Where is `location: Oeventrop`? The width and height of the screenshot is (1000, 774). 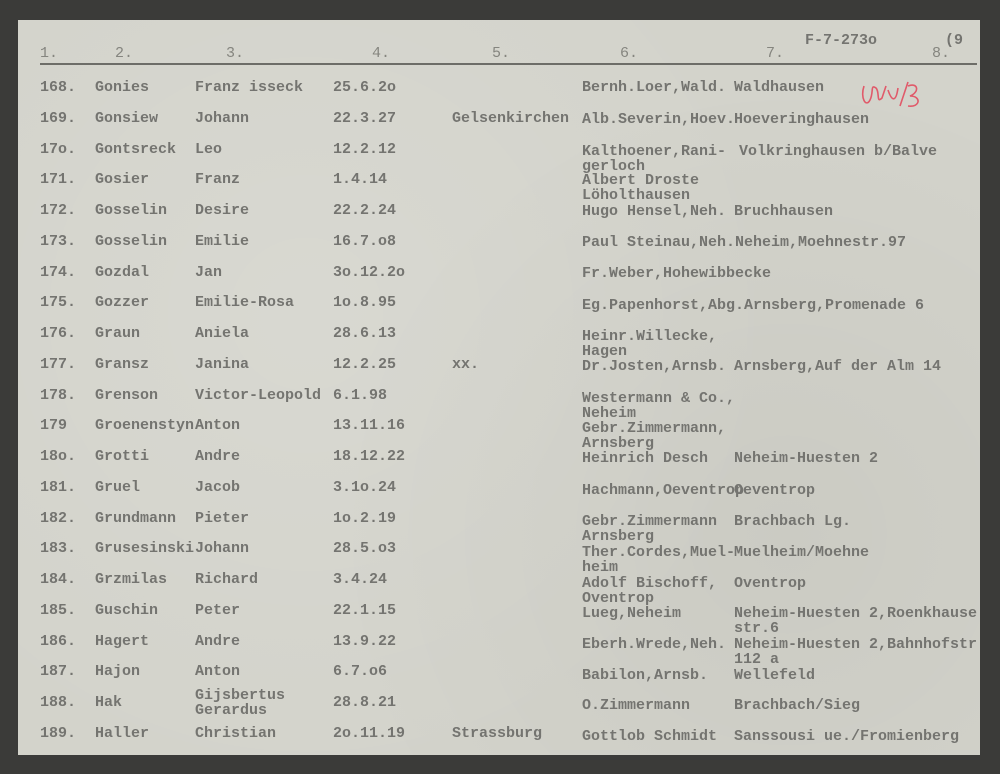
location: Oeventrop is located at coordinates (775, 490).